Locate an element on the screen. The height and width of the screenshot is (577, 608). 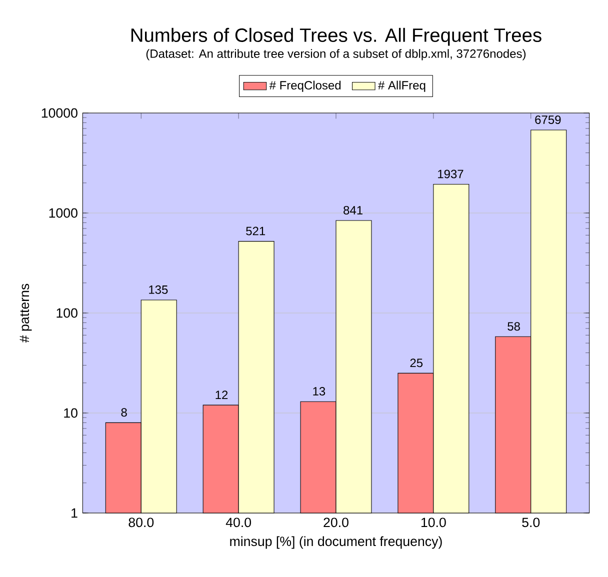
chart-subtitle: (Dataset: An attribute tree version of a subset of dblp.xml, 37276nodes) is located at coordinates (336, 54).